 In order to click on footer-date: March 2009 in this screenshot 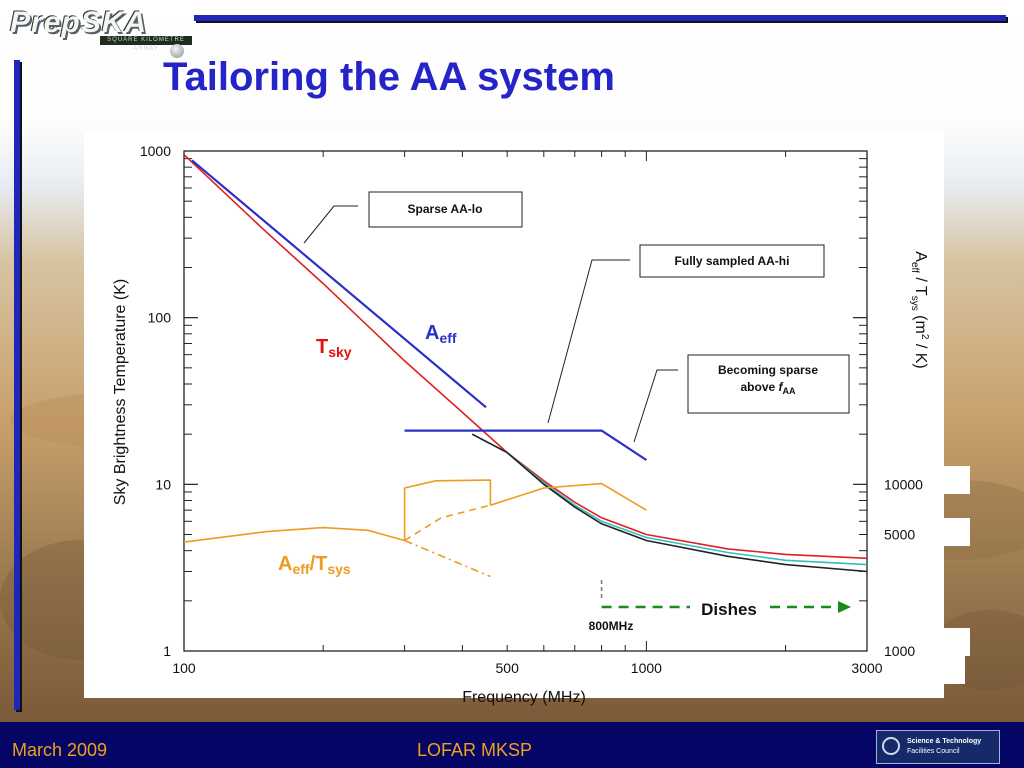, I will do `click(60, 750)`.